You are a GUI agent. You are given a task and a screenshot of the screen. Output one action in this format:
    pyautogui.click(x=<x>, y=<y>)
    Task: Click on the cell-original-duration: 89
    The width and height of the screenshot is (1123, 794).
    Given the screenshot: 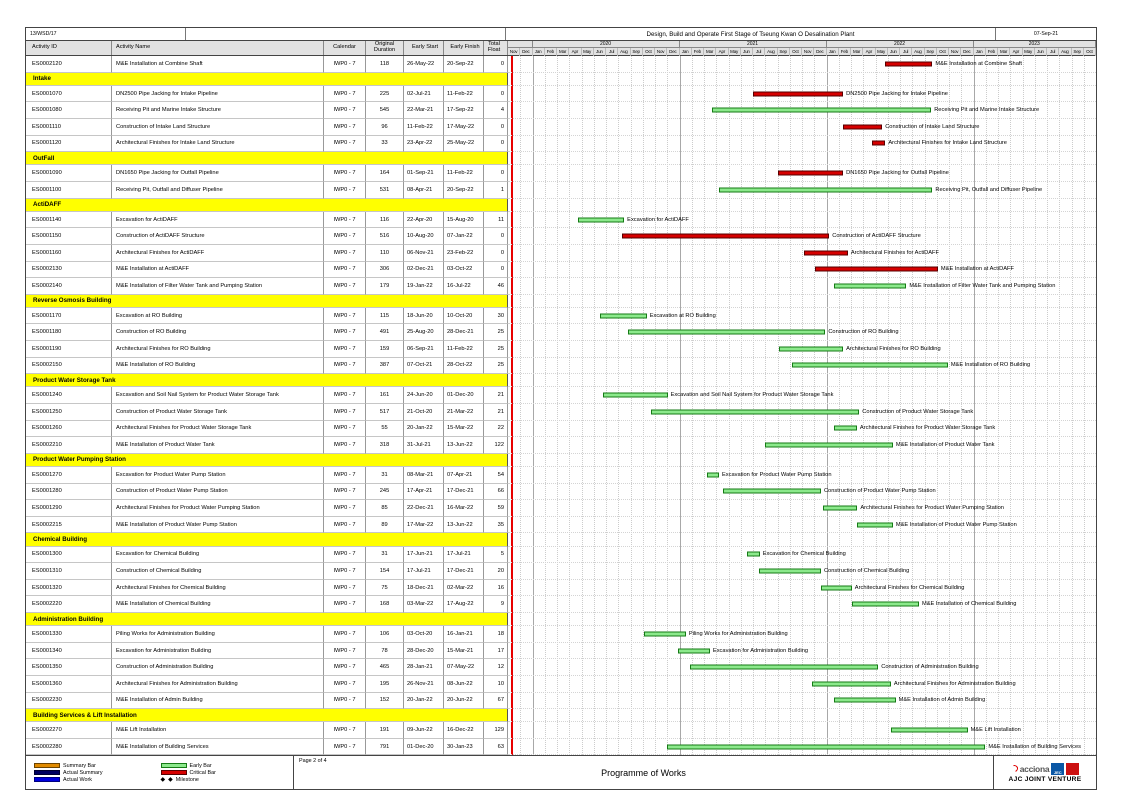 What is the action you would take?
    pyautogui.click(x=385, y=525)
    